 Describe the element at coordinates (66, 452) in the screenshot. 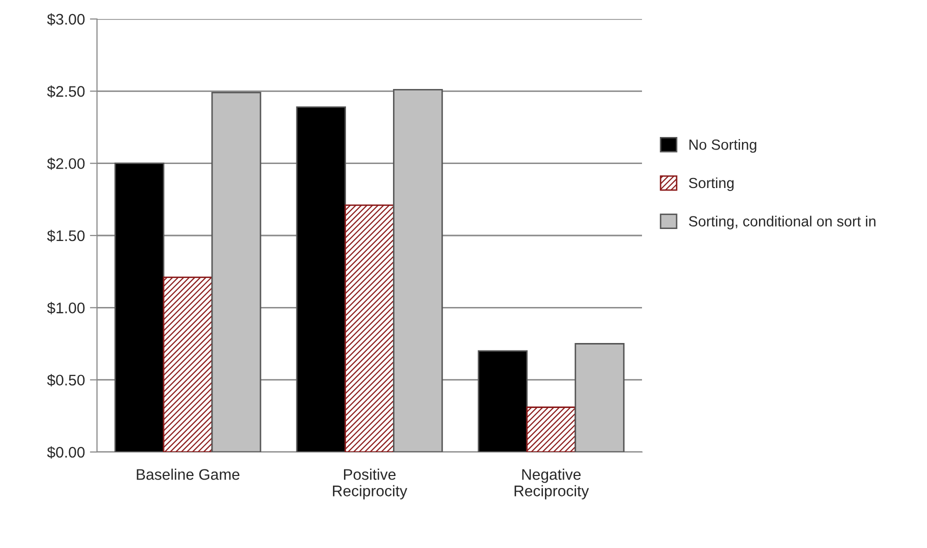

I see `y-tick-label: $0.00` at that location.